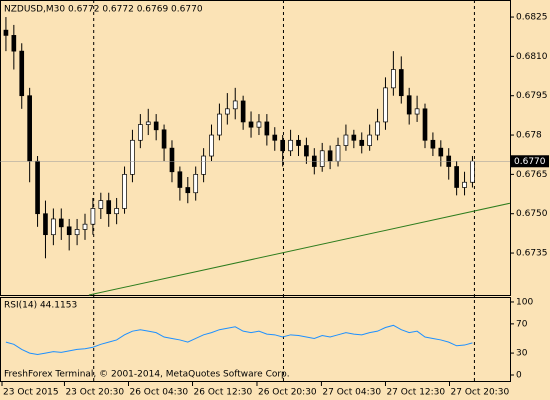 This screenshot has height=400, width=550. I want to click on y-tick-label: 0.6765, so click(532, 175).